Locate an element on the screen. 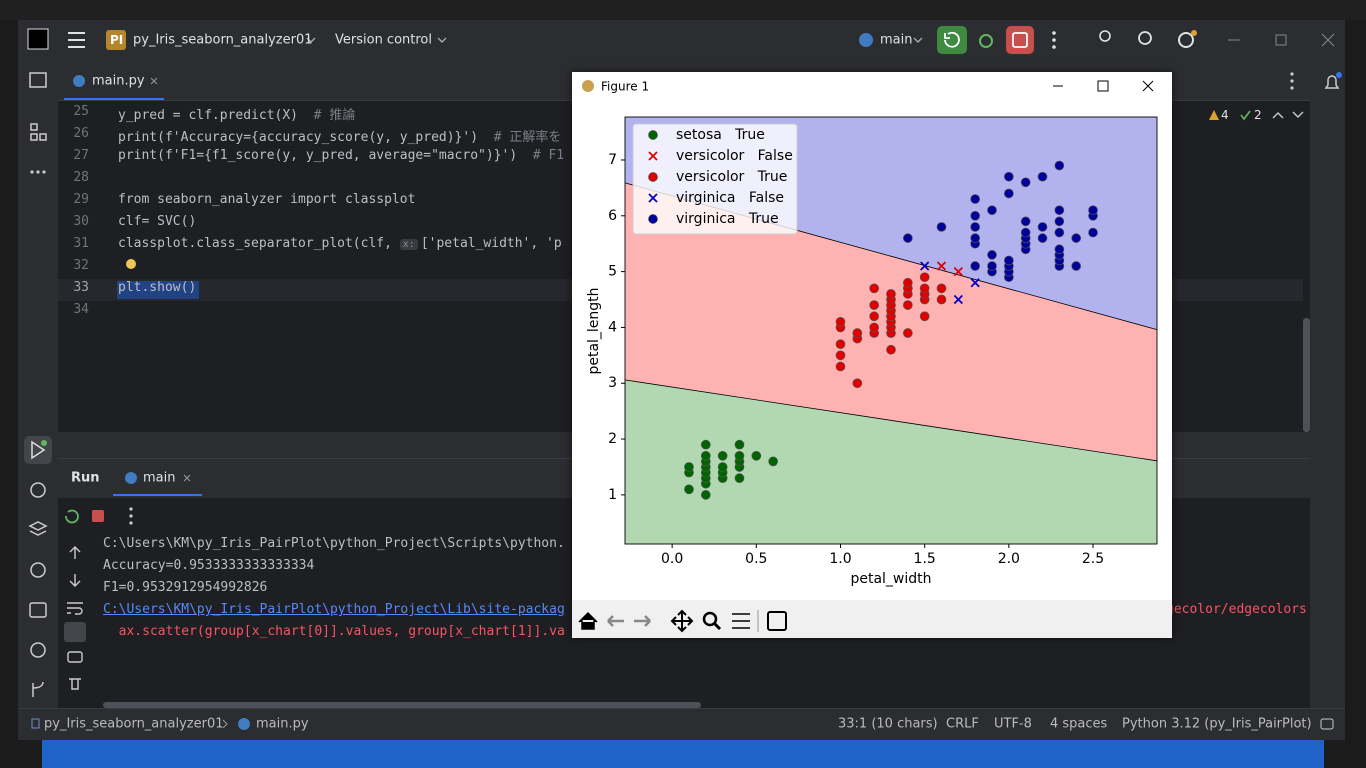 Image resolution: width=1366 pixels, height=768 pixels. more-tools is located at coordinates (38, 172).